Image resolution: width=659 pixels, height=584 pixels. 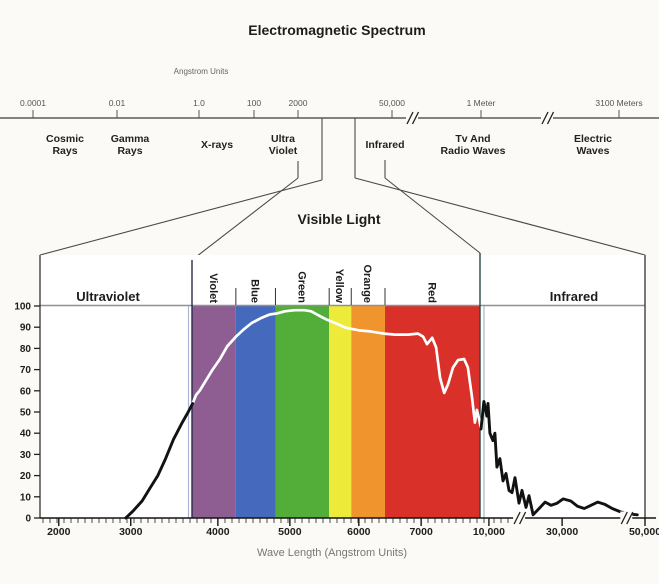 What do you see at coordinates (359, 532) in the screenshot?
I see `x-tick-label: 6000` at bounding box center [359, 532].